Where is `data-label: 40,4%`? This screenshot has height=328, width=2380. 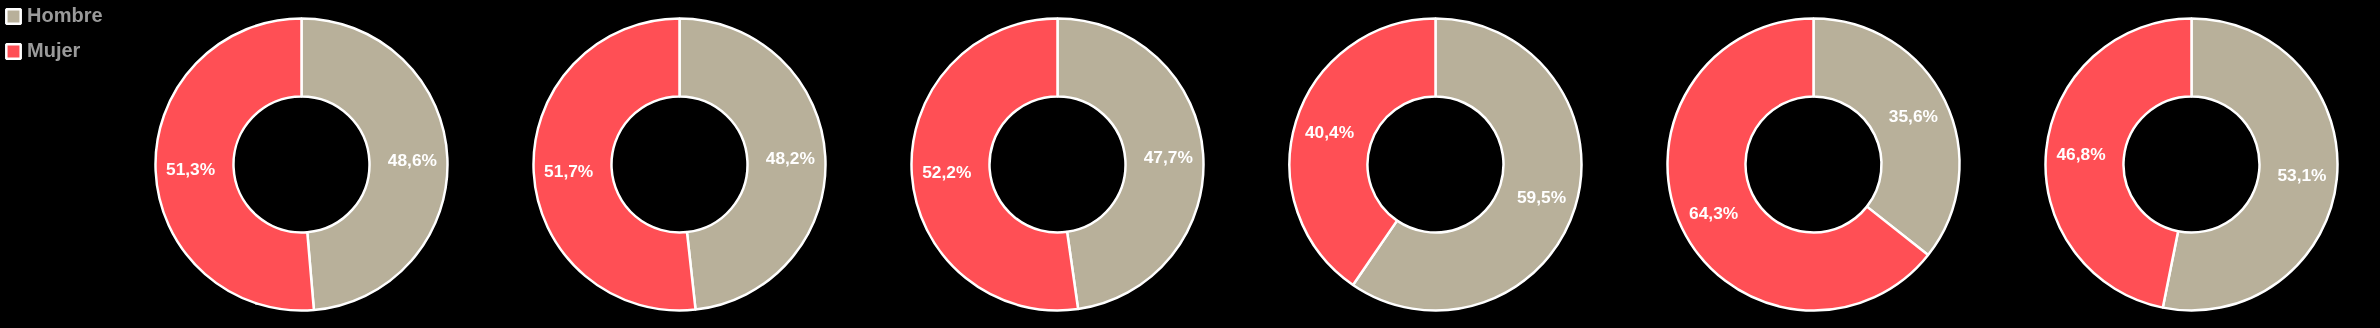
data-label: 40,4% is located at coordinates (1329, 131).